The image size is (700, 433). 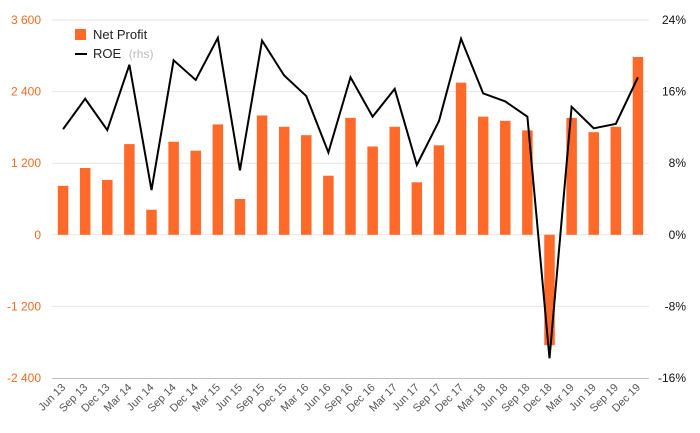 I want to click on y-left-tick-label: -1 200, so click(x=24, y=306).